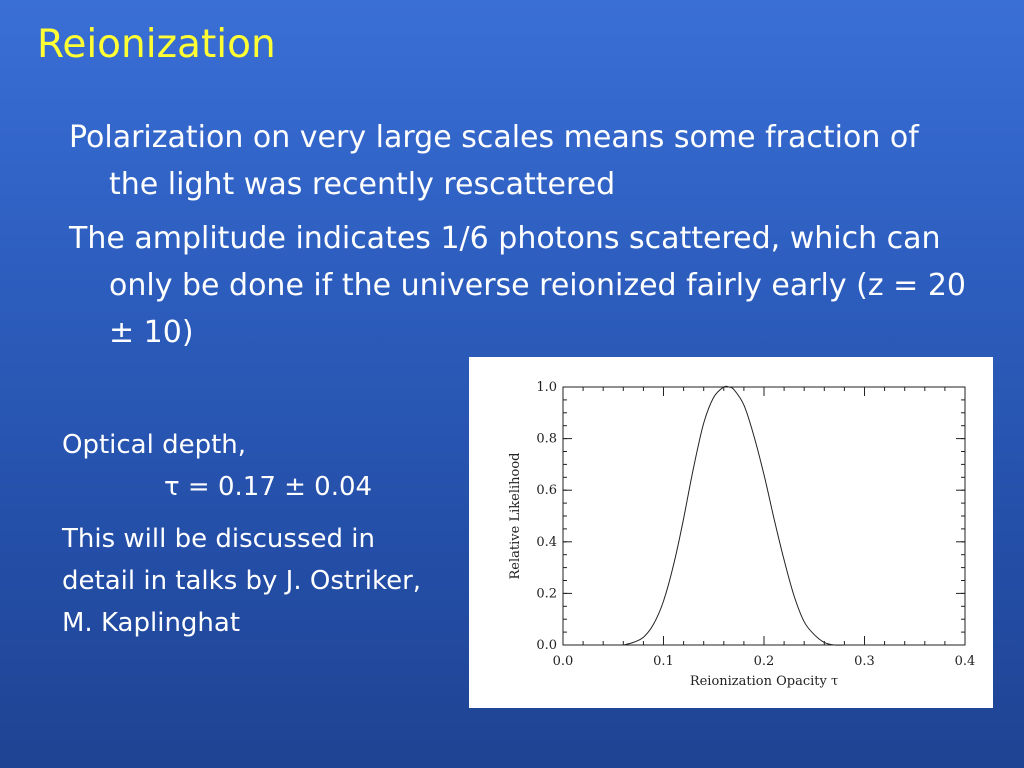  I want to click on optical-depth-text: Optical depth, τ = 0.17 ± 0.04, so click(252, 466).